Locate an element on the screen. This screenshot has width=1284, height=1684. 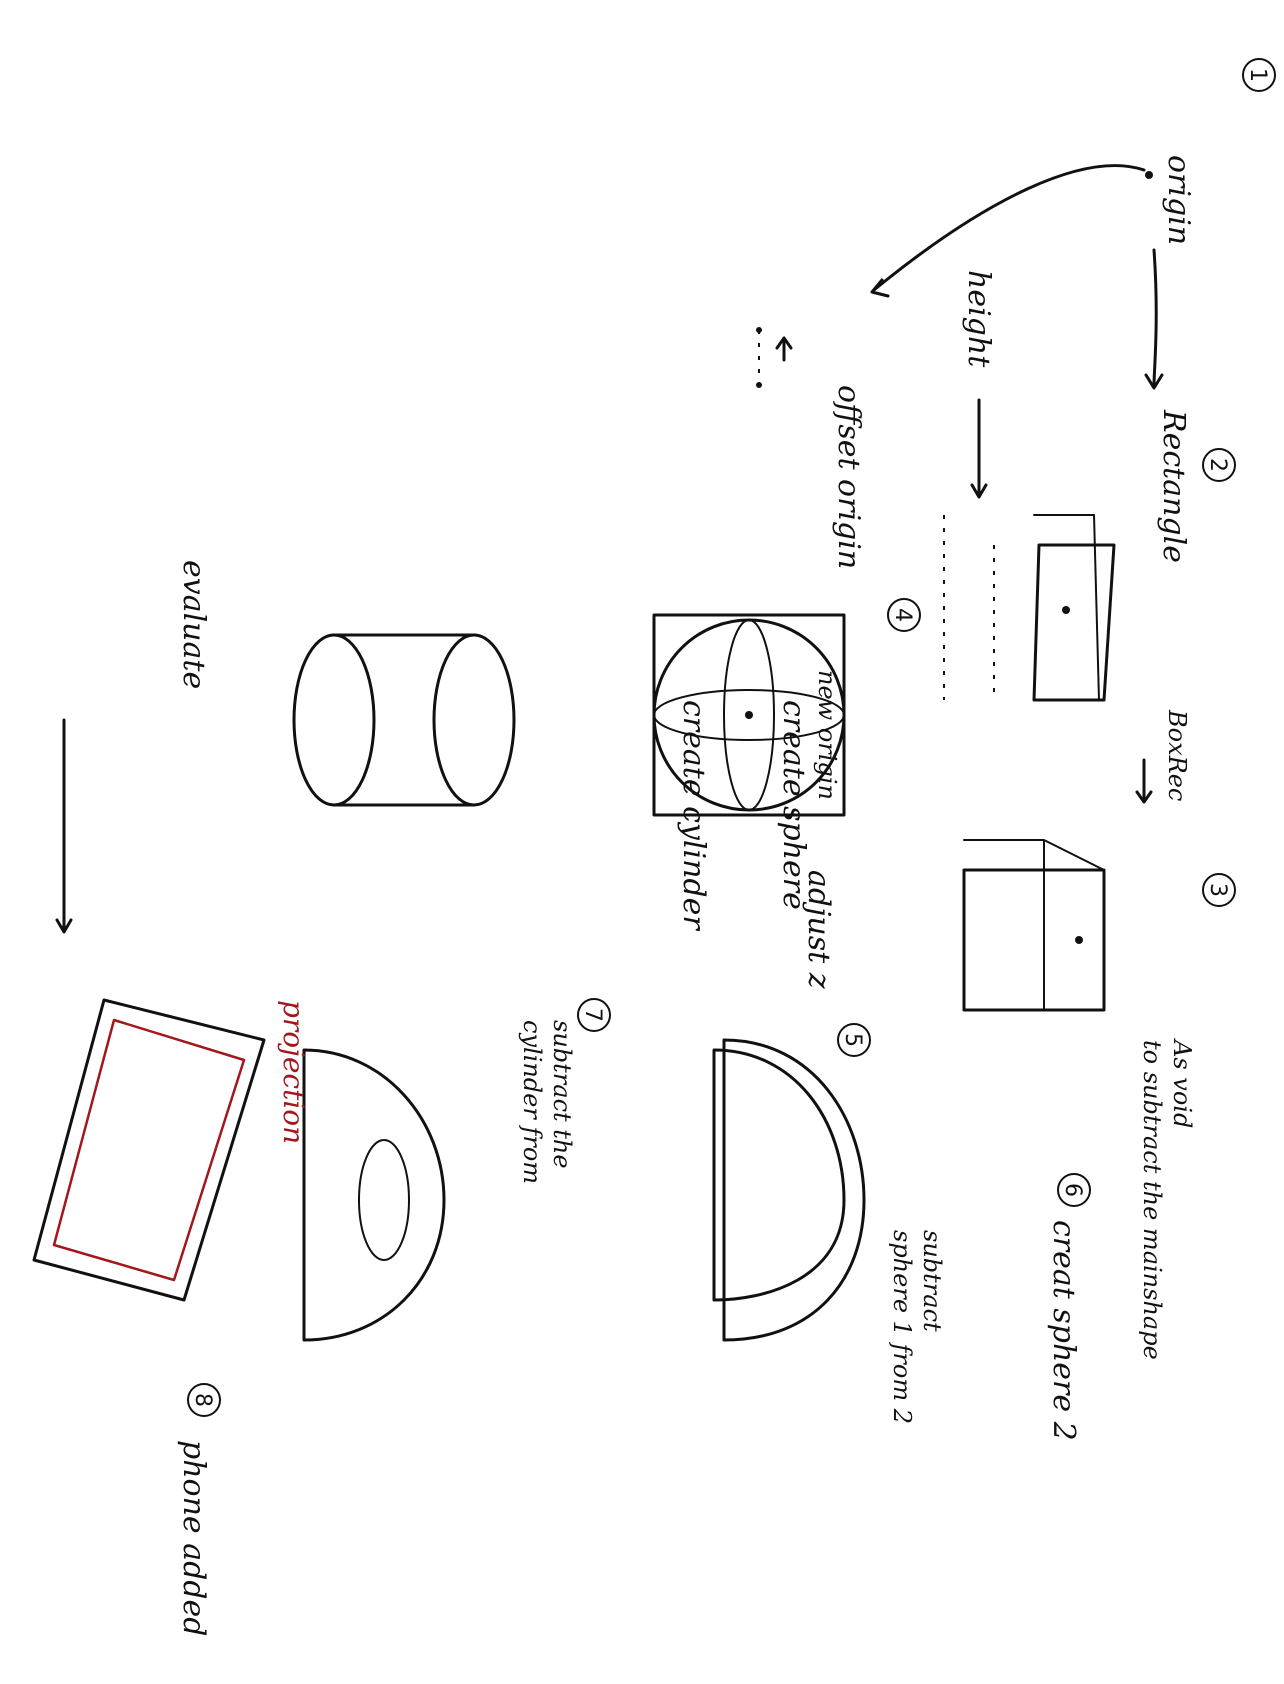
step-4-number: 4 is located at coordinates (902, 615).